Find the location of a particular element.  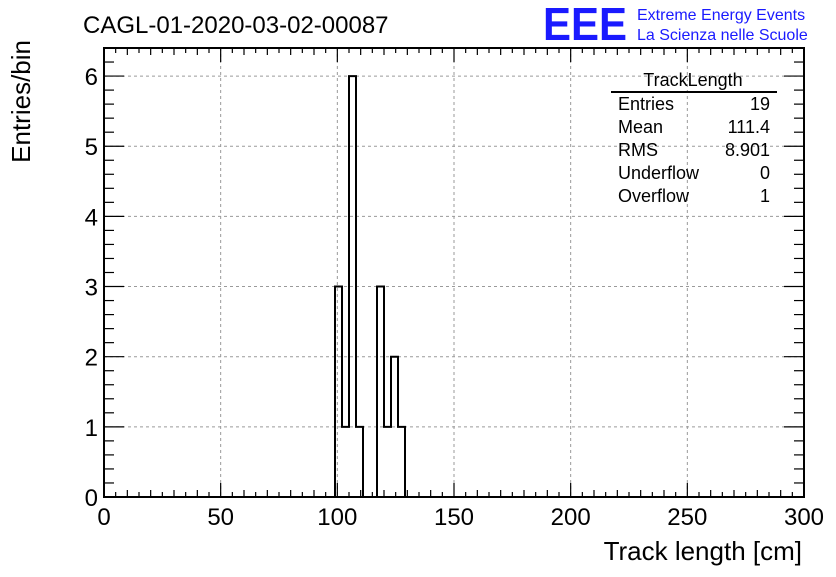

y-tick-label: 6 is located at coordinates (91, 77).